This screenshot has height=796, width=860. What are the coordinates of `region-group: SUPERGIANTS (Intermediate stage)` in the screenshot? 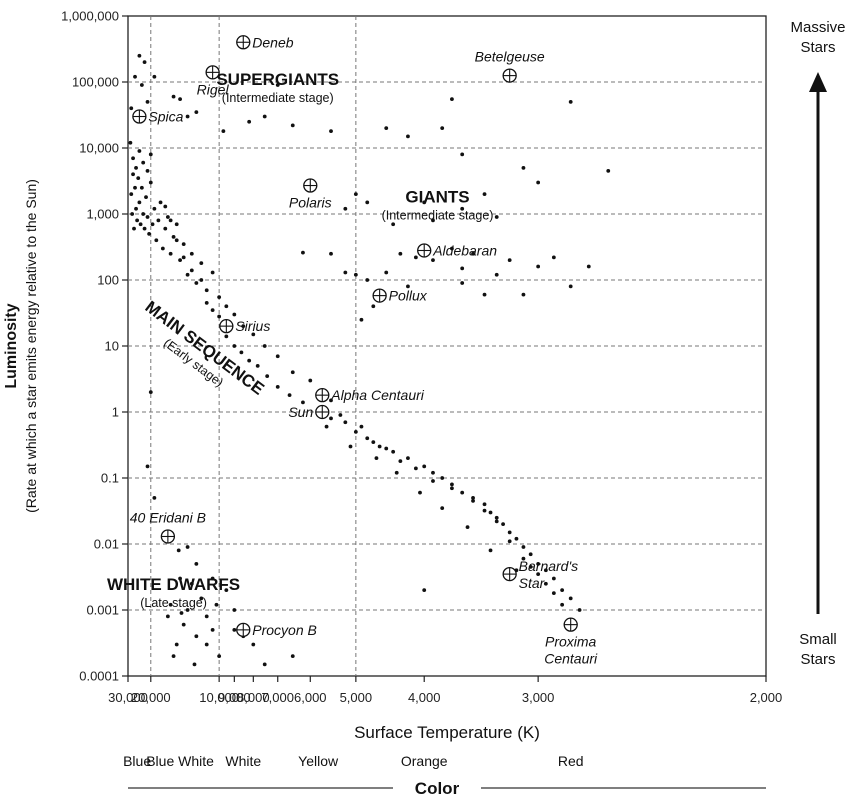 It's located at (277, 87).